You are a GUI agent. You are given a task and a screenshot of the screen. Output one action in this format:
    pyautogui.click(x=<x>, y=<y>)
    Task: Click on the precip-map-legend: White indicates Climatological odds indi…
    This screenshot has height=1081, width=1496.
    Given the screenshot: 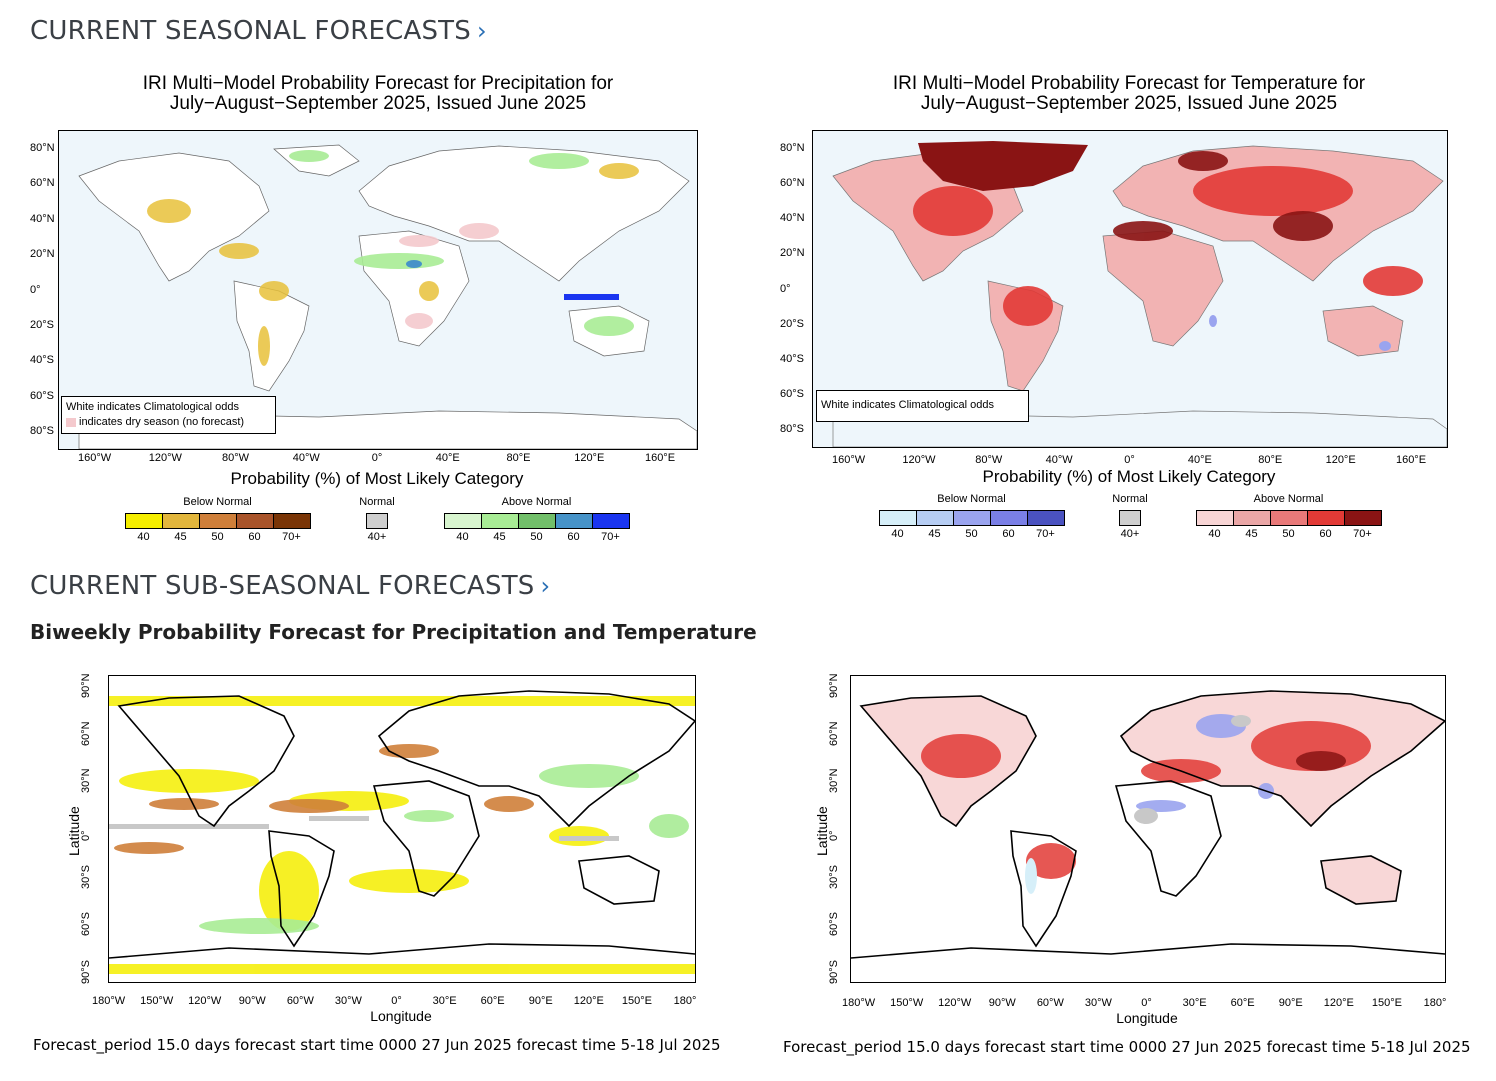 What is the action you would take?
    pyautogui.click(x=168, y=415)
    